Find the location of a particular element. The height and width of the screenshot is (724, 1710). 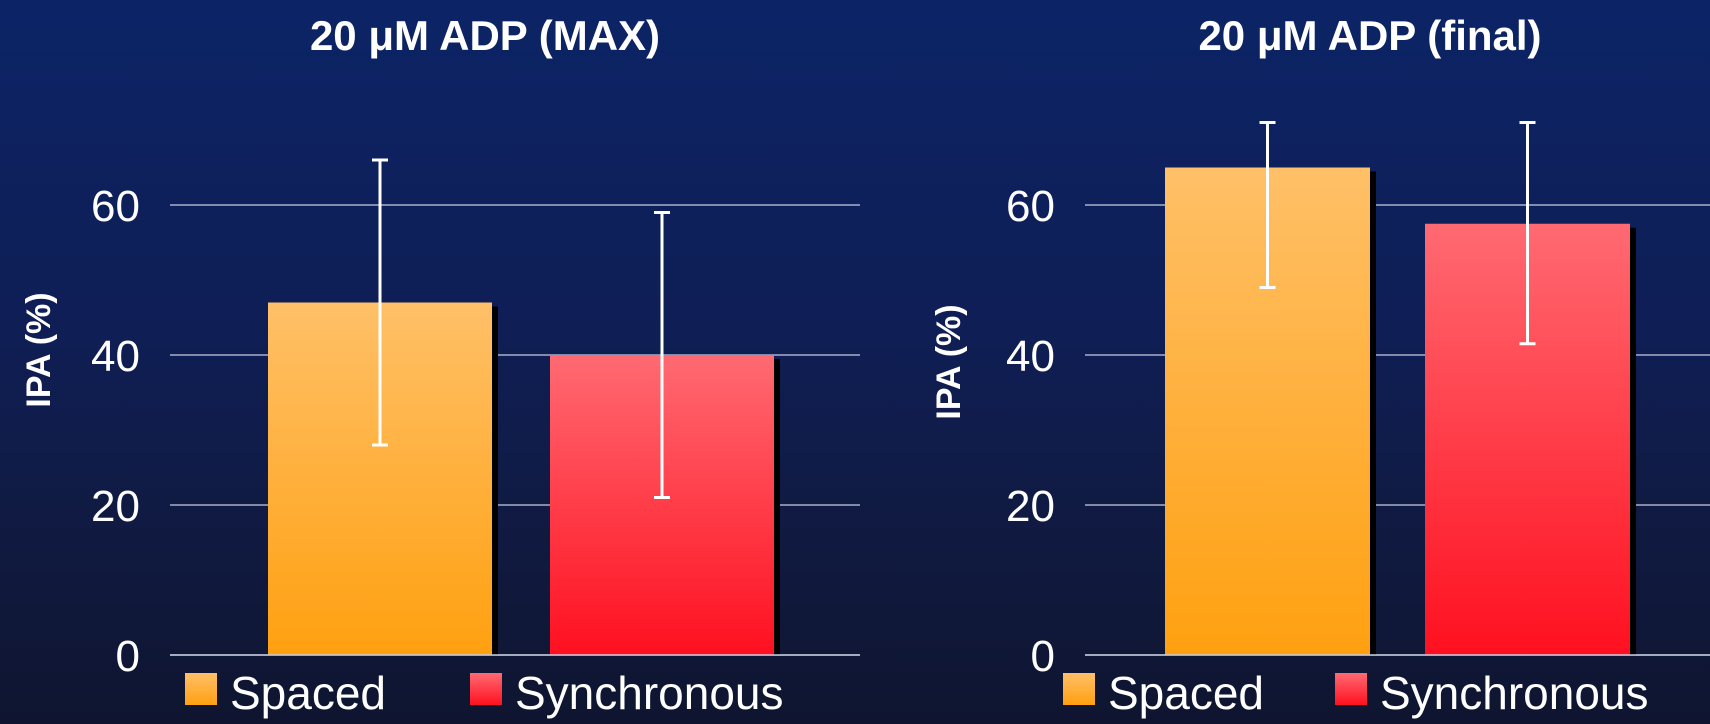

chart-title: 20 μM ADP (MAX) is located at coordinates (485, 35).